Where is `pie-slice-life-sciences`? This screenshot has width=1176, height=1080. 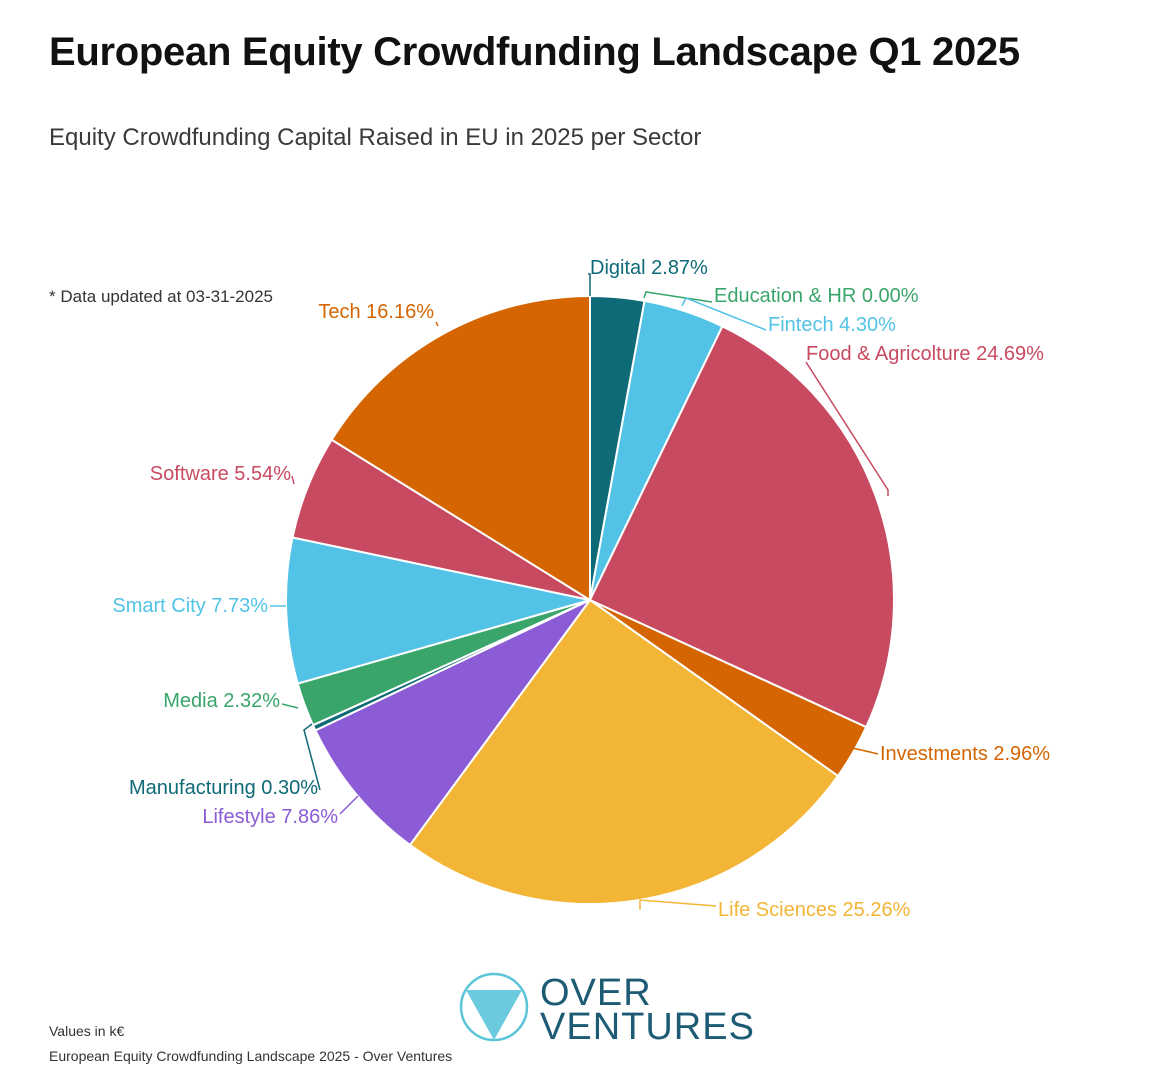 pie-slice-life-sciences is located at coordinates (624, 751).